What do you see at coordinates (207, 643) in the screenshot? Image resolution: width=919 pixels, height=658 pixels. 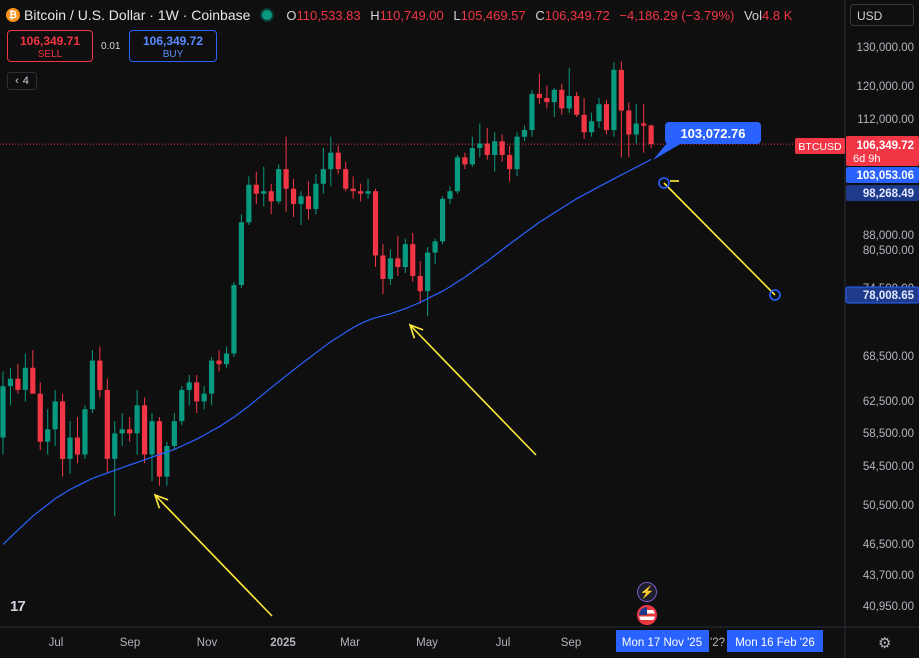 I see `time-tick-label: Nov` at bounding box center [207, 643].